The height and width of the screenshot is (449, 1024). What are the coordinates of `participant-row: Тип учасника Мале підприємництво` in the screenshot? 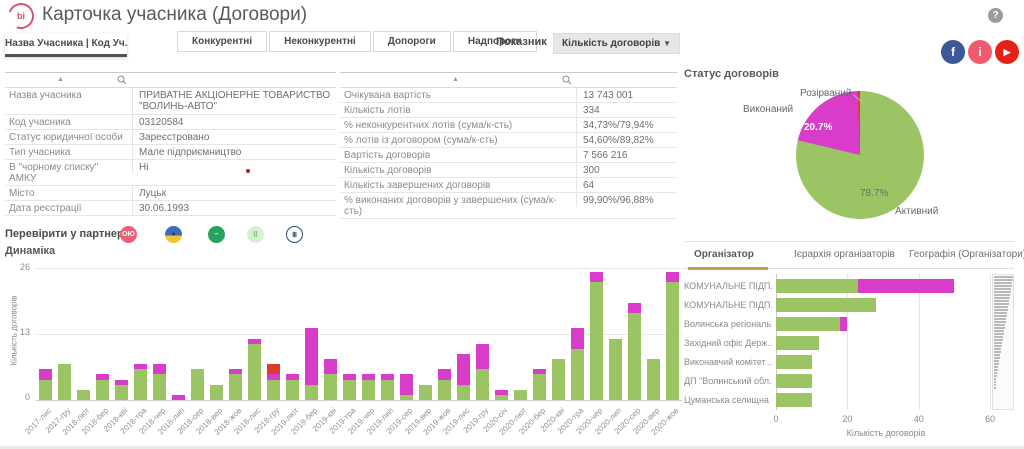 It's located at (170, 152).